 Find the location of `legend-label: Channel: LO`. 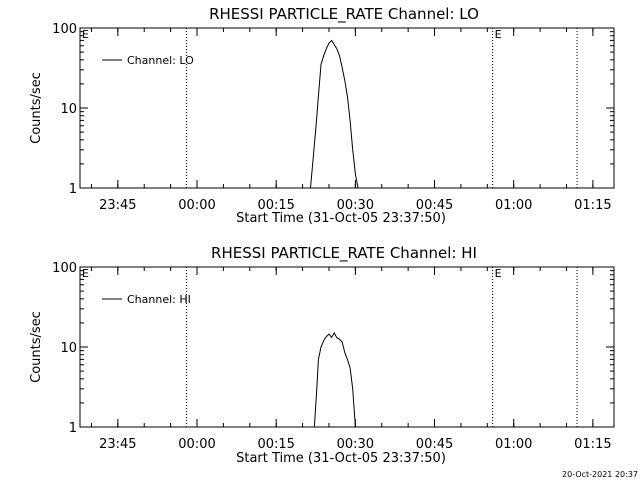

legend-label: Channel: LO is located at coordinates (160, 60).